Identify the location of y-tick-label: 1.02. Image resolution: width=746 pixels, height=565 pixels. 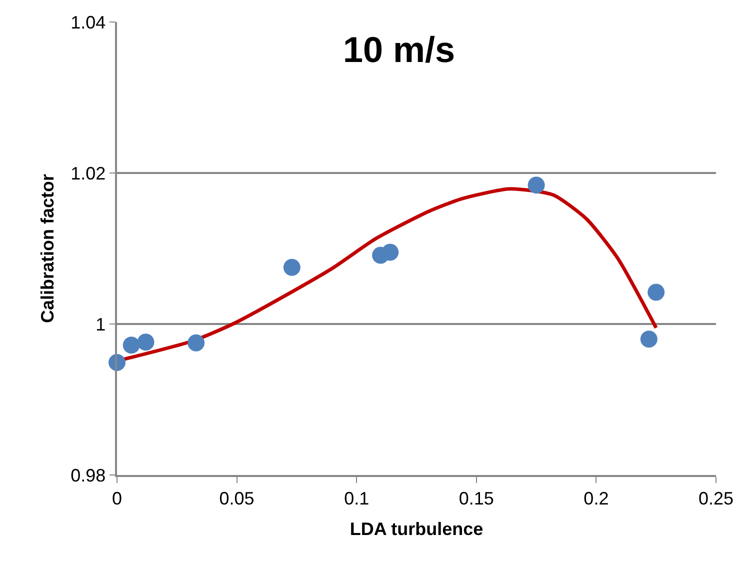
(88, 173).